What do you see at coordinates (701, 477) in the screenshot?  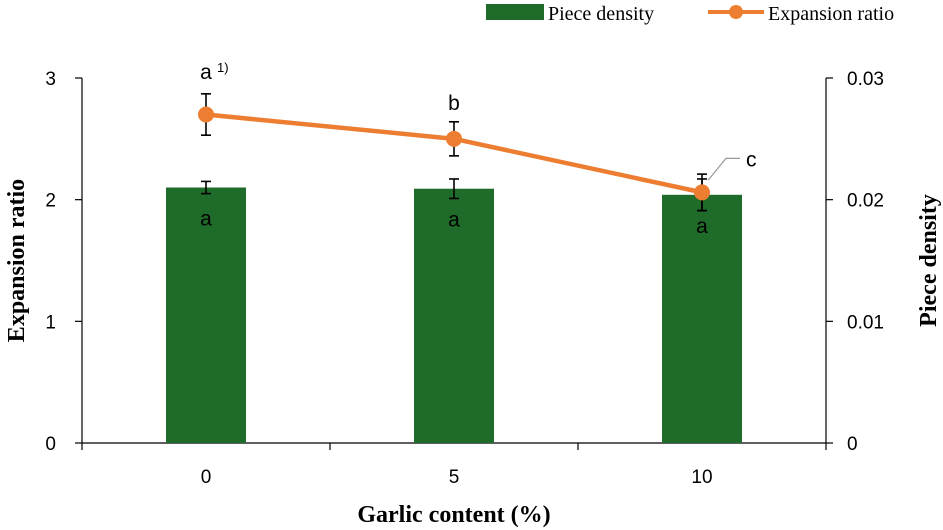 I see `x-tick-label: 10` at bounding box center [701, 477].